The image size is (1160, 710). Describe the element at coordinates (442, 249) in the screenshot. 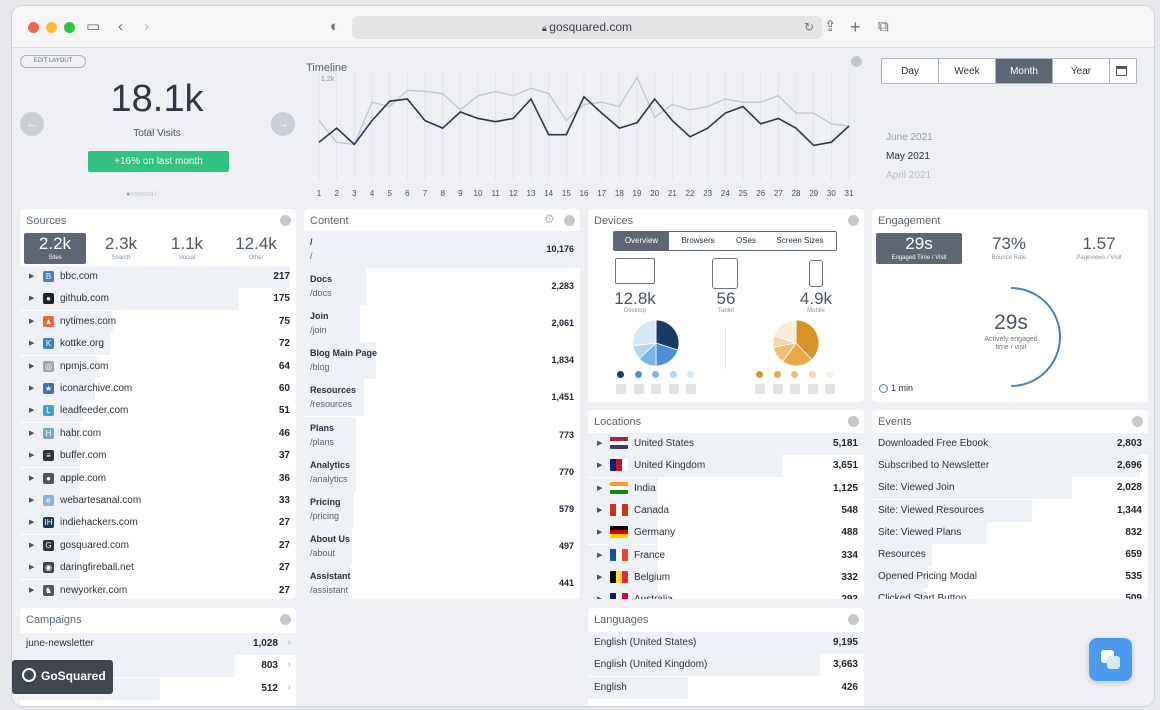

I see `content-row: / / 10,176` at that location.